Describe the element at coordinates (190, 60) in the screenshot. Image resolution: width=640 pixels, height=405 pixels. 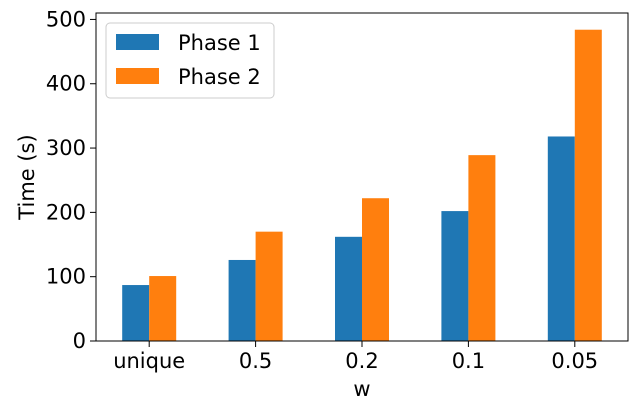
I see `legend: Phase 1 Phase 2` at that location.